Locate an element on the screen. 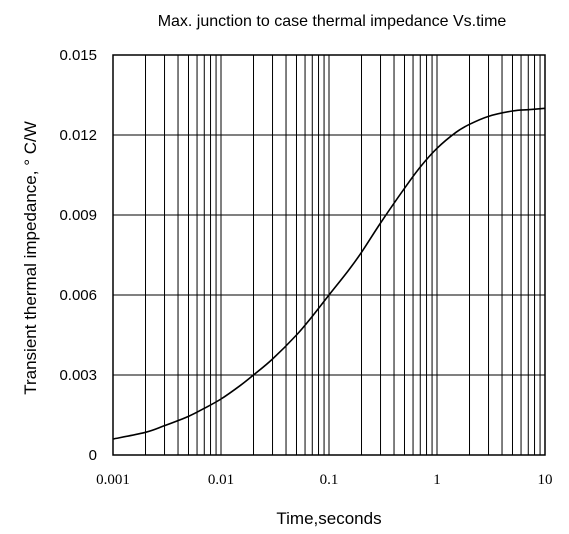 The height and width of the screenshot is (534, 569). x-axis-ticks: 0.001 0.01 0.1 1 10 is located at coordinates (324, 480).